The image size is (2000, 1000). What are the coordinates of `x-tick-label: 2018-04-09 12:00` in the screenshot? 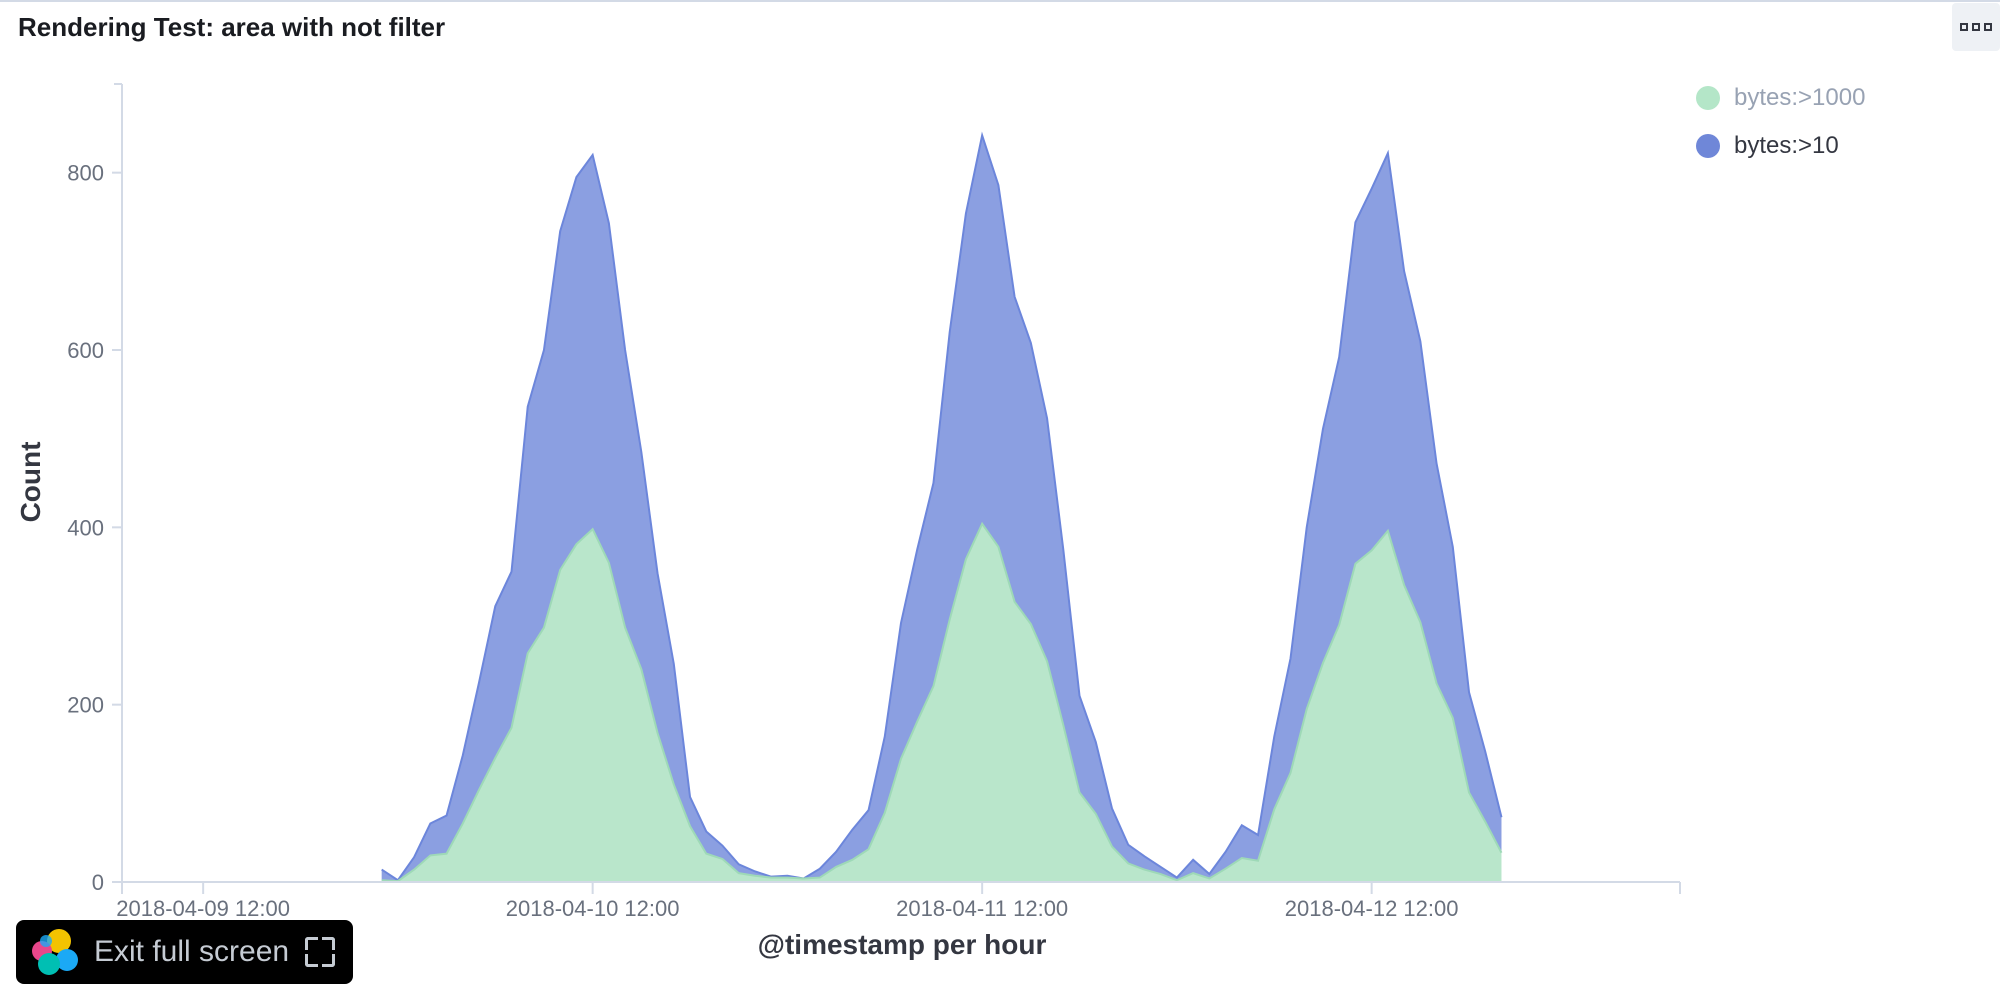 It's located at (203, 908).